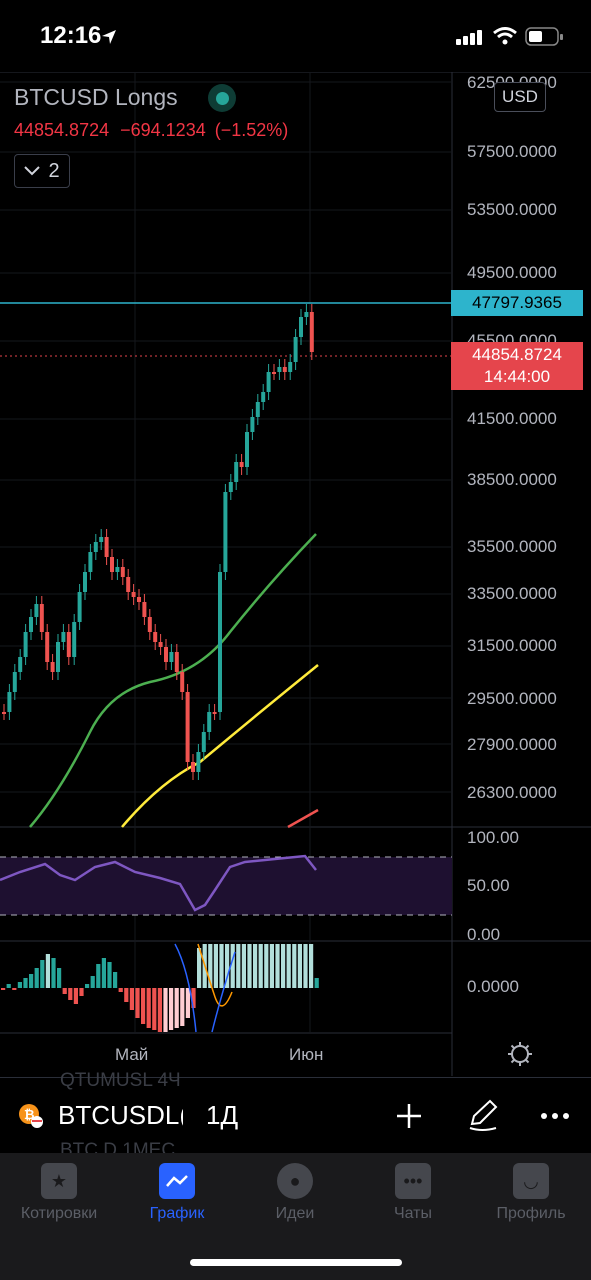 The image size is (591, 1280). Describe the element at coordinates (531, 1213) in the screenshot. I see `tab-label: Профиль` at that location.